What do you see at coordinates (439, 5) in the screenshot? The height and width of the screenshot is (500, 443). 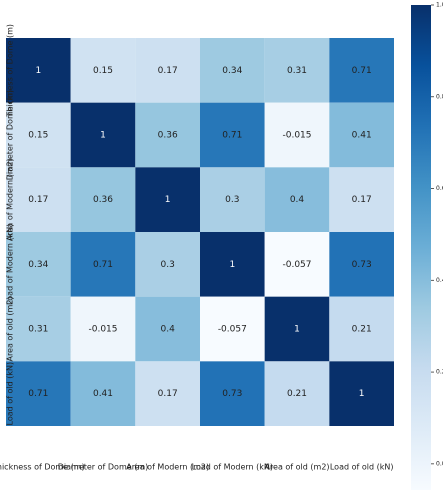 I see `colorbar-tick-label: 1.0` at bounding box center [439, 5].